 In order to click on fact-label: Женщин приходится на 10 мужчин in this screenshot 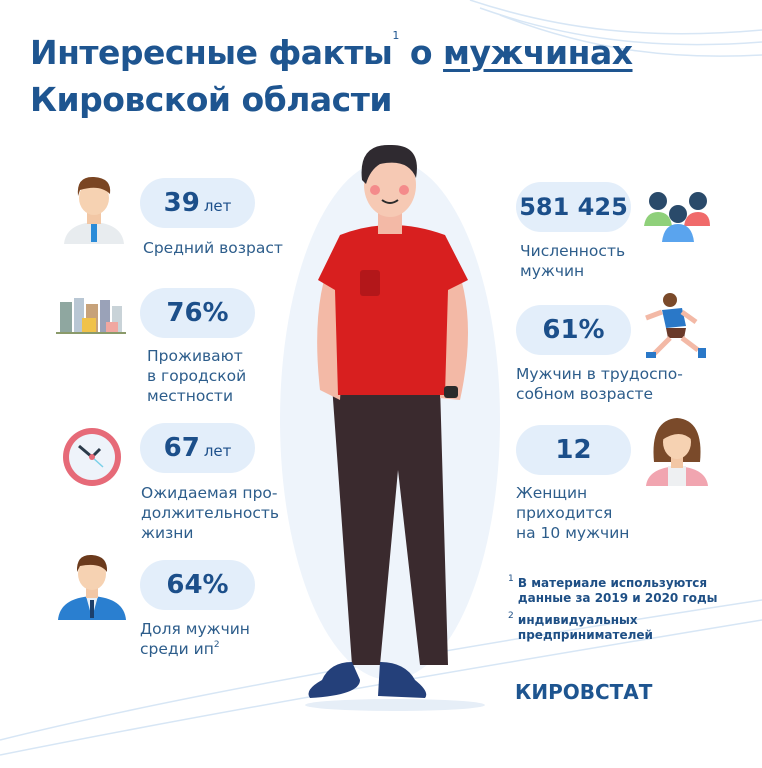, I will do `click(572, 513)`.